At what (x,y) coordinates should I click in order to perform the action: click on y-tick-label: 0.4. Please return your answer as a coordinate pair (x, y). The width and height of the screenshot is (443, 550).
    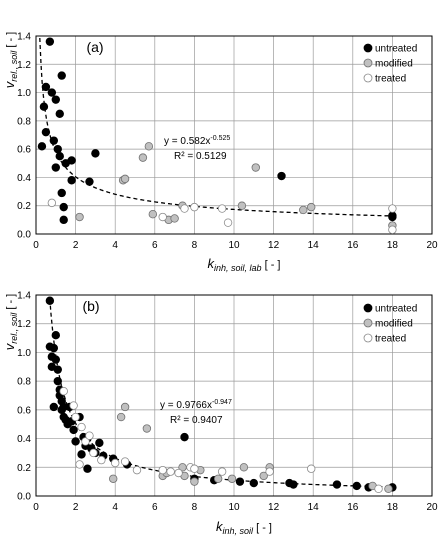
    Looking at the image, I should click on (24, 439).